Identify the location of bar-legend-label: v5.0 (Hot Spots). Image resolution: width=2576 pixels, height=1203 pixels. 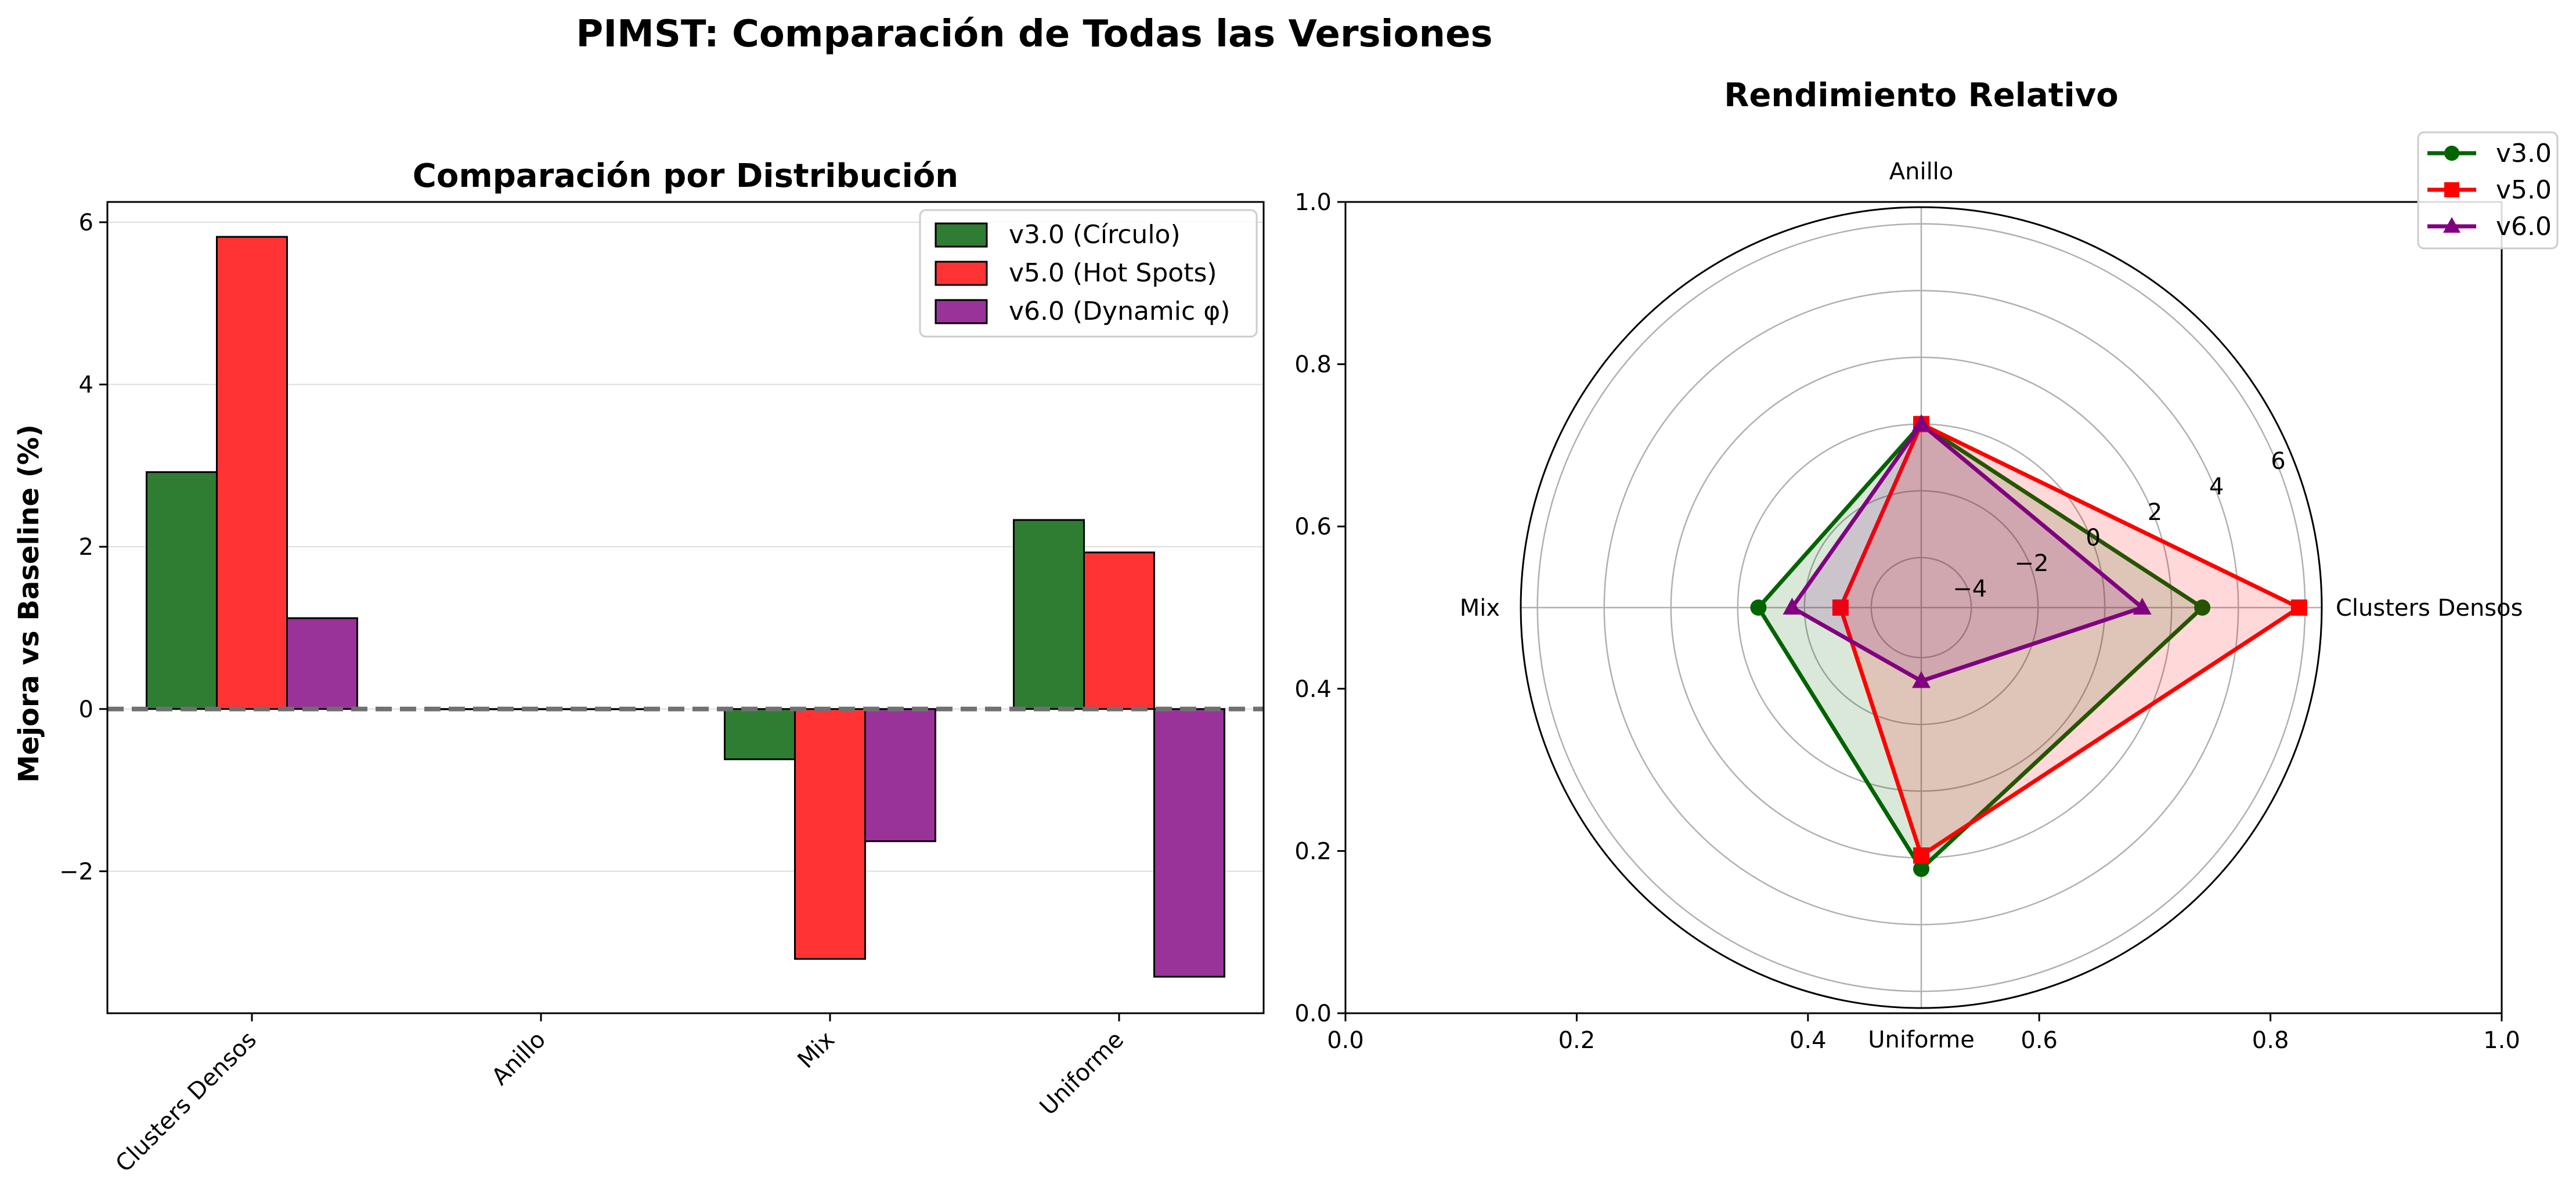
(1113, 273).